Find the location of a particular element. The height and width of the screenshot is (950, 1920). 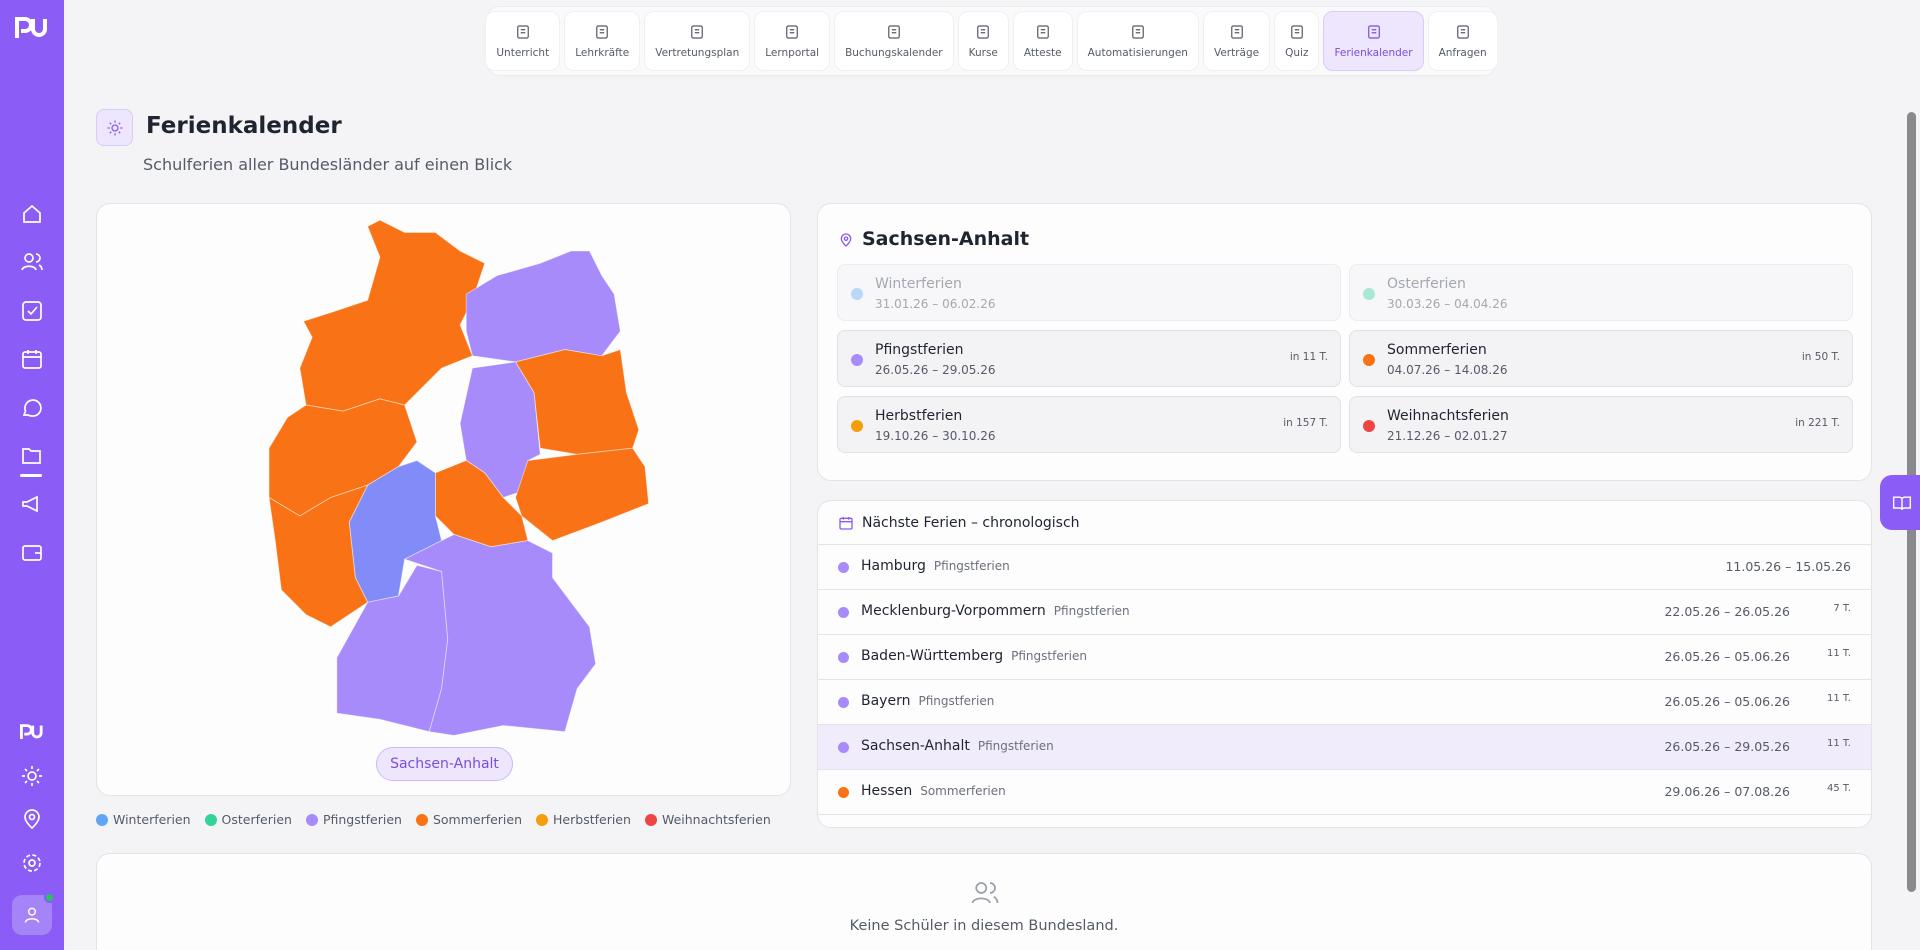

folder-icon is located at coordinates (32, 456).